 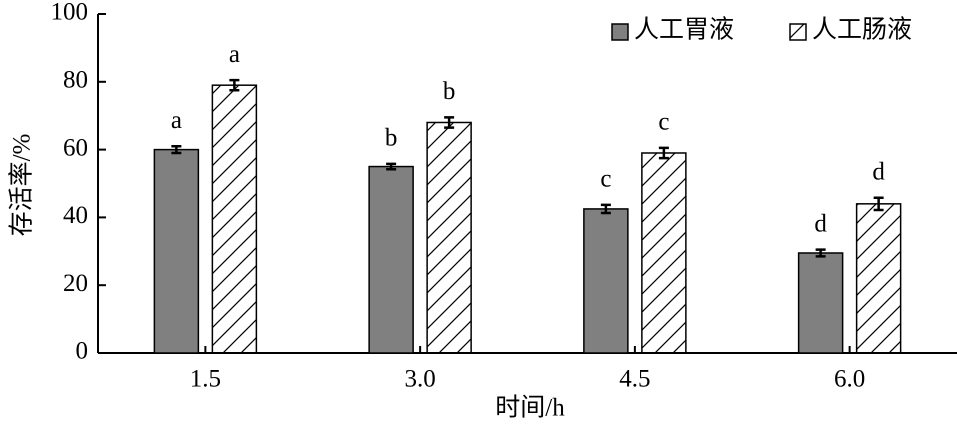 I want to click on legend-label: 人工肠液, so click(x=862, y=30).